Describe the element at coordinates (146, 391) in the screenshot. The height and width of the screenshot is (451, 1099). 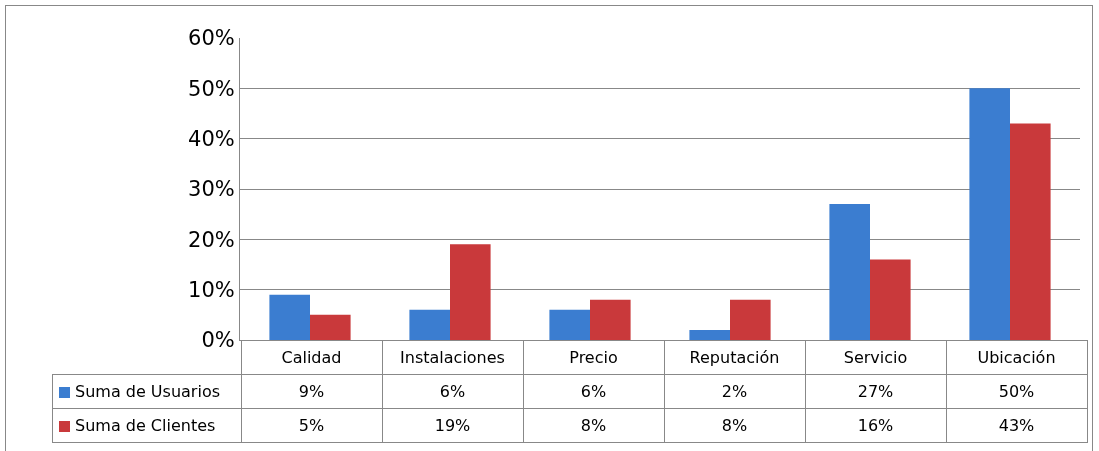
I see `legend-label: Suma de Usuarios` at that location.